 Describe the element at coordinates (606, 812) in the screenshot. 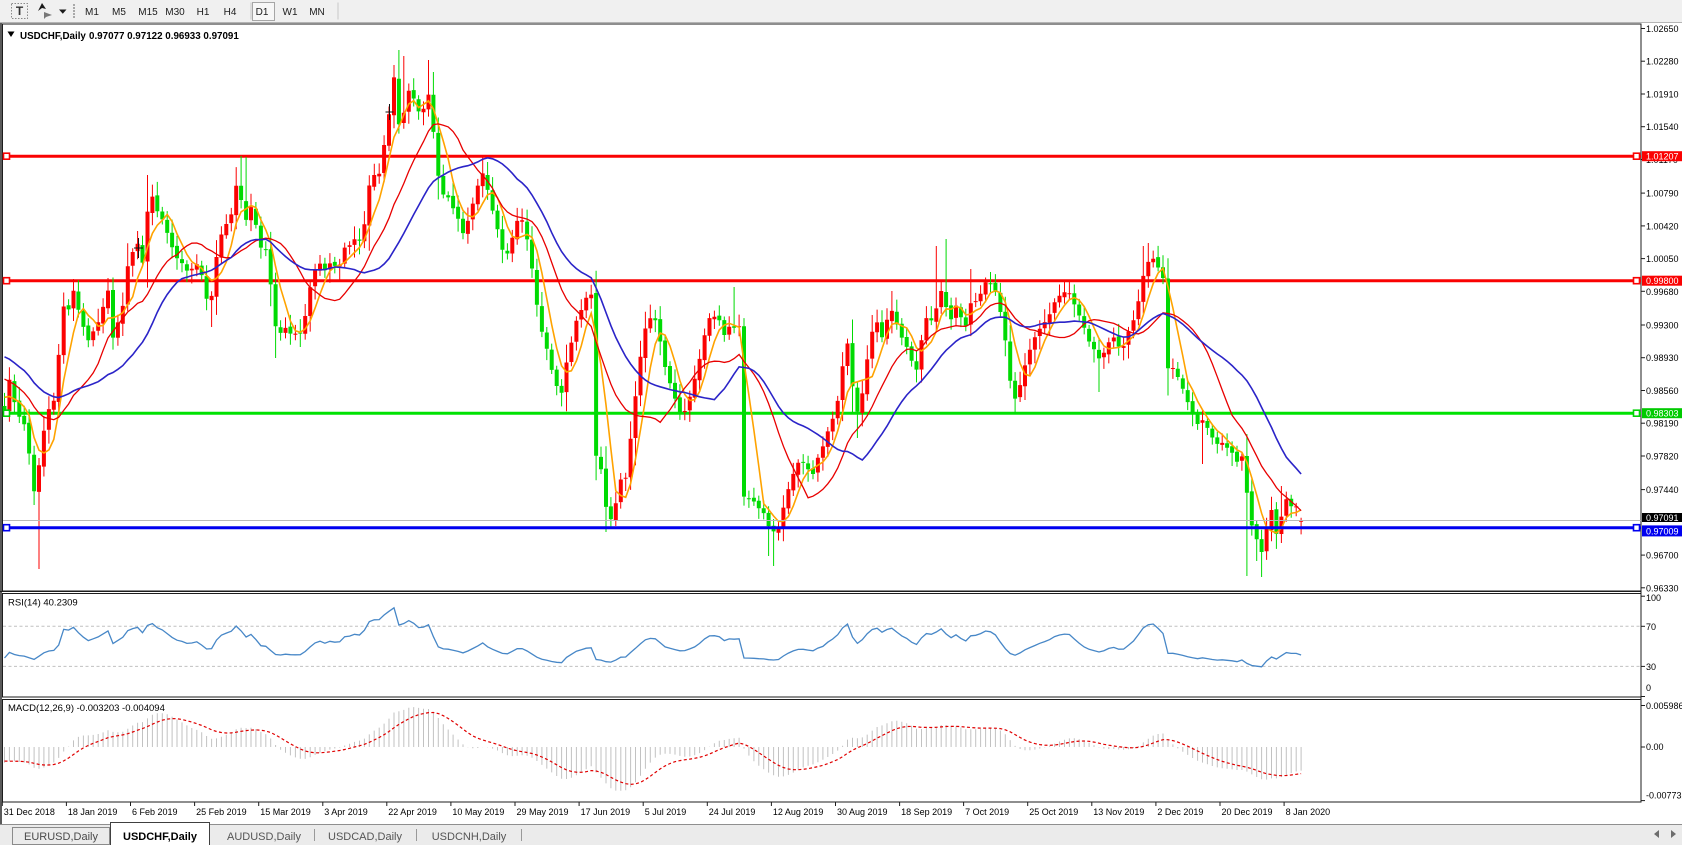

I see `svg-text: 17 Jun 2019` at that location.